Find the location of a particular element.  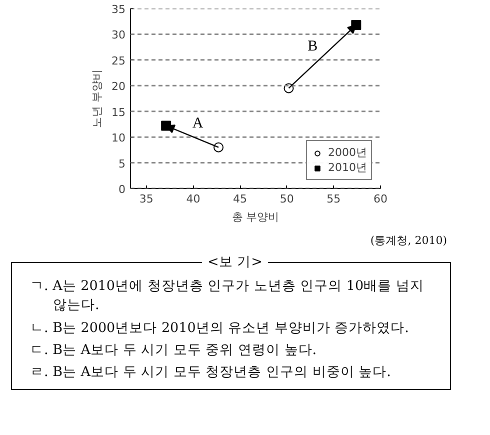

text: (통계청, 2010) is located at coordinates (408, 241).